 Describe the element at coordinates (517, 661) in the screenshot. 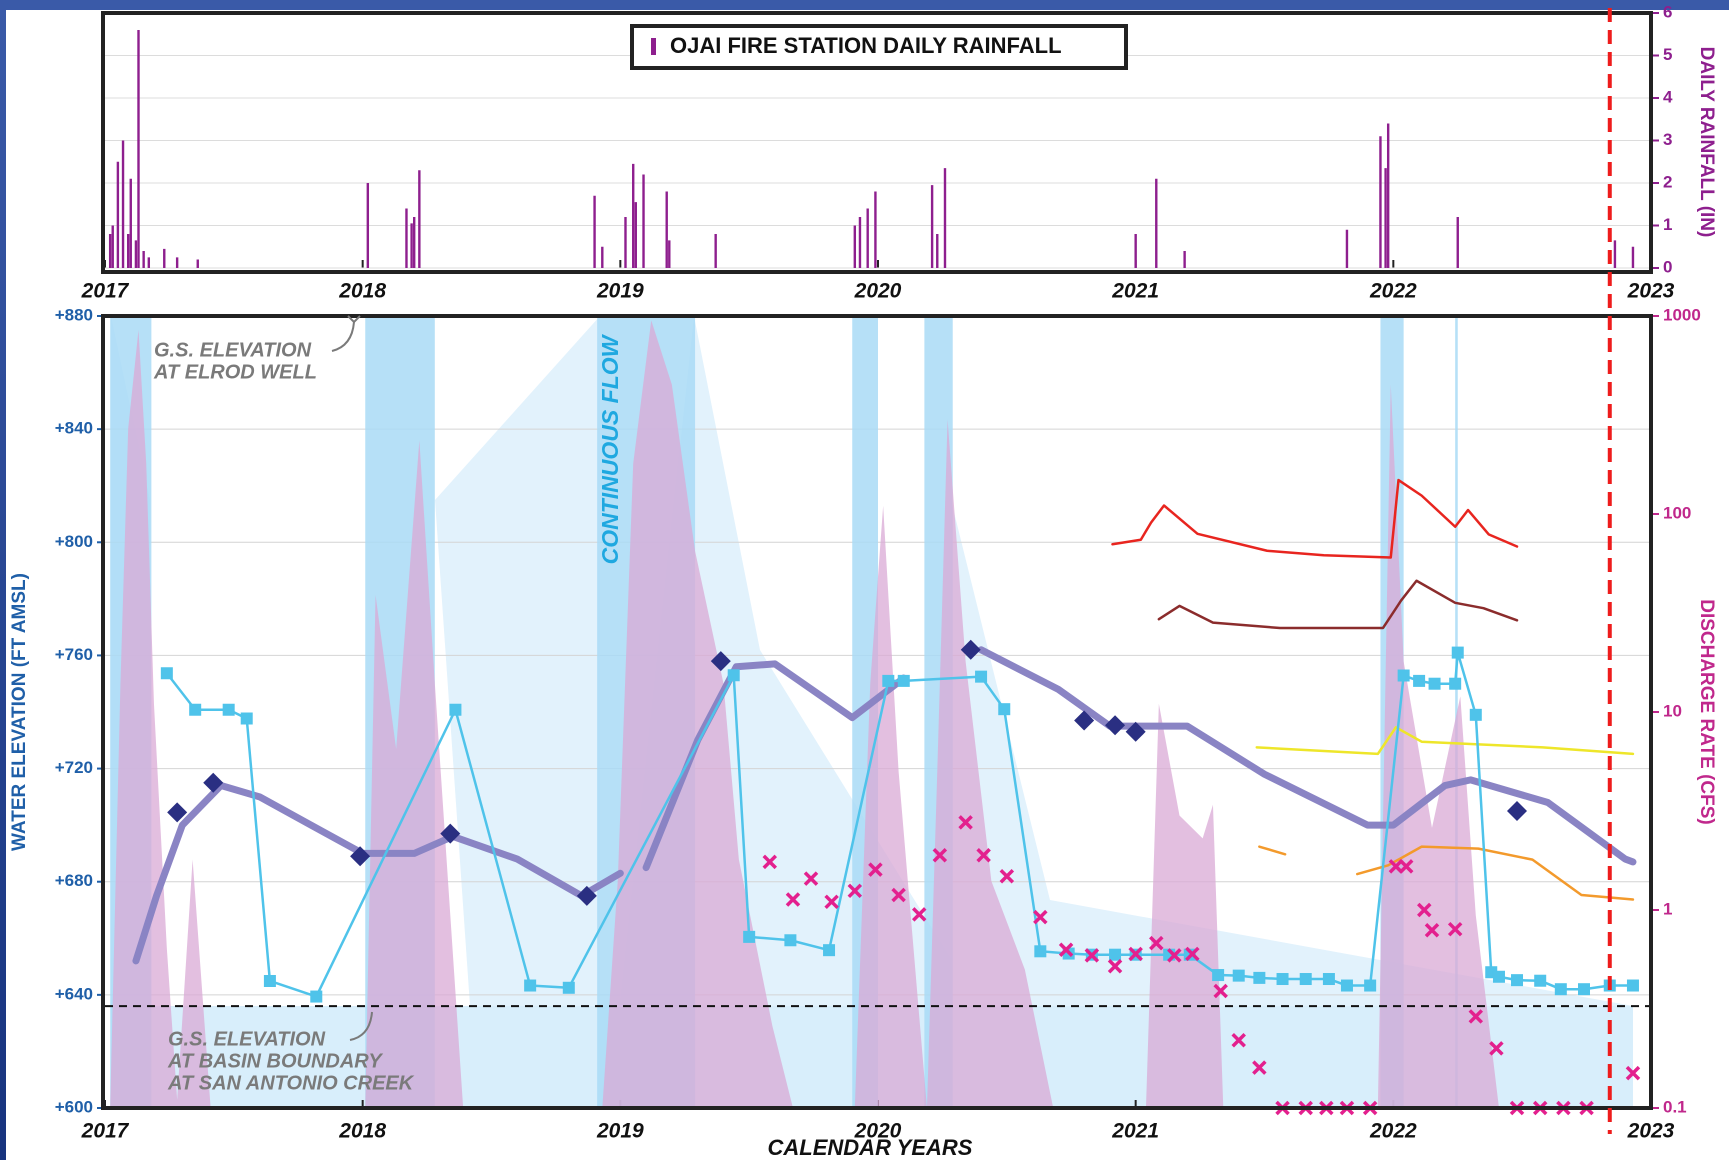

I see `light-fill` at that location.